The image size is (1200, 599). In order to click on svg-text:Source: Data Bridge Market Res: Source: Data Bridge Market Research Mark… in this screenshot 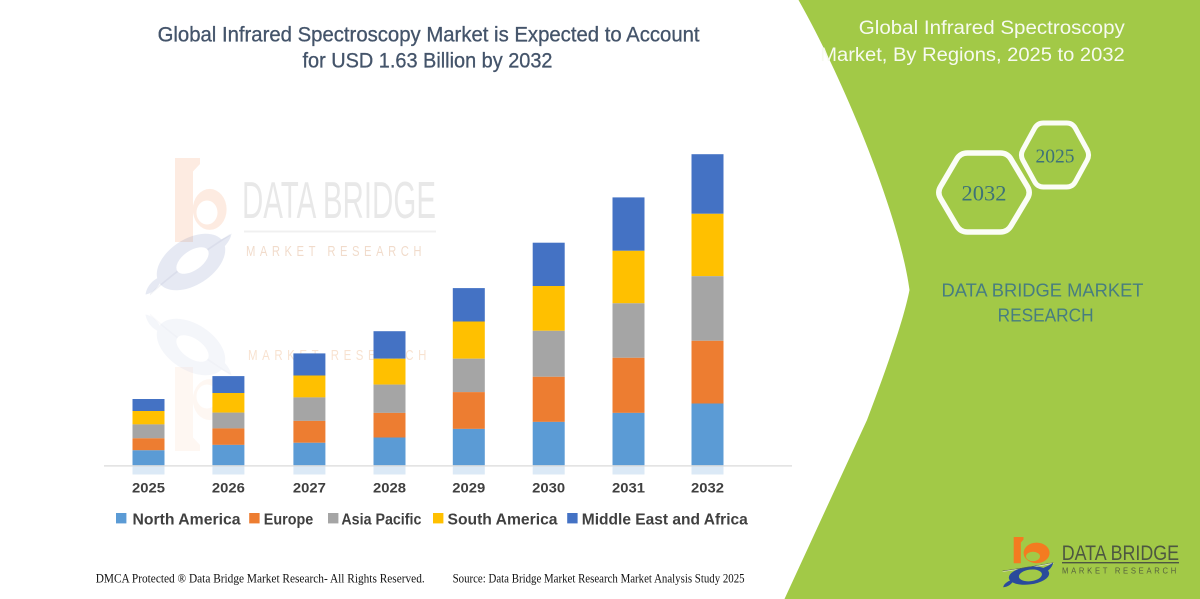, I will do `click(599, 579)`.